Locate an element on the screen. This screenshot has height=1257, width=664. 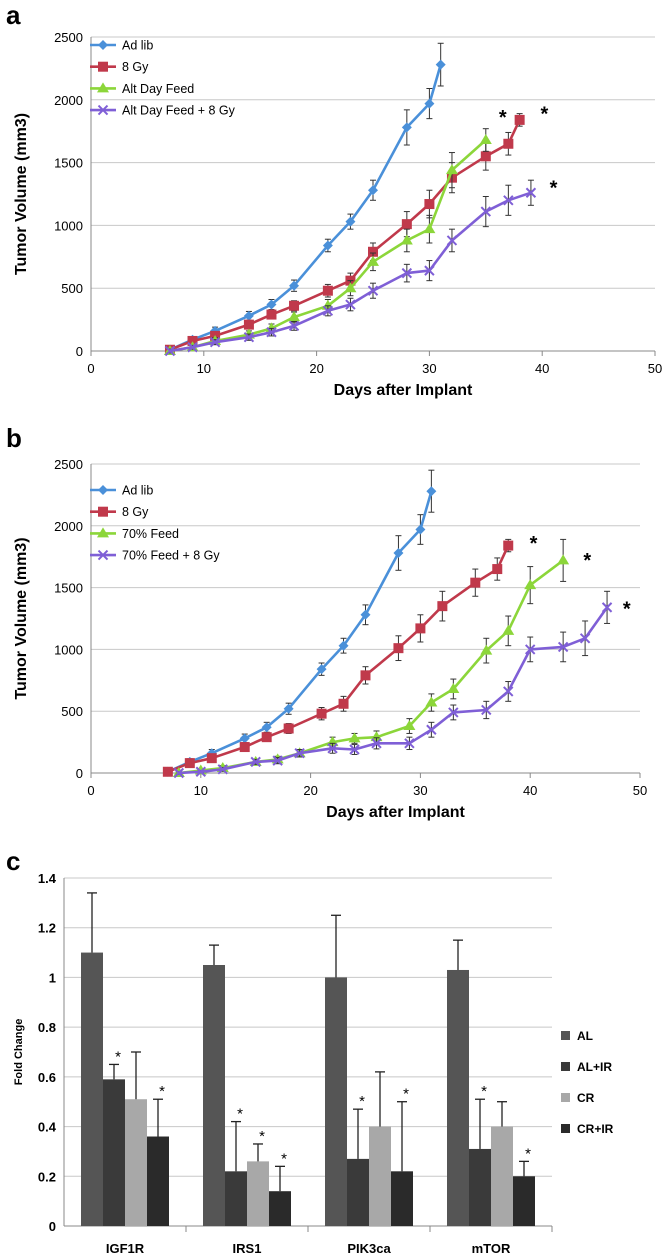
bar-group: ** is located at coordinates (369, 1070).